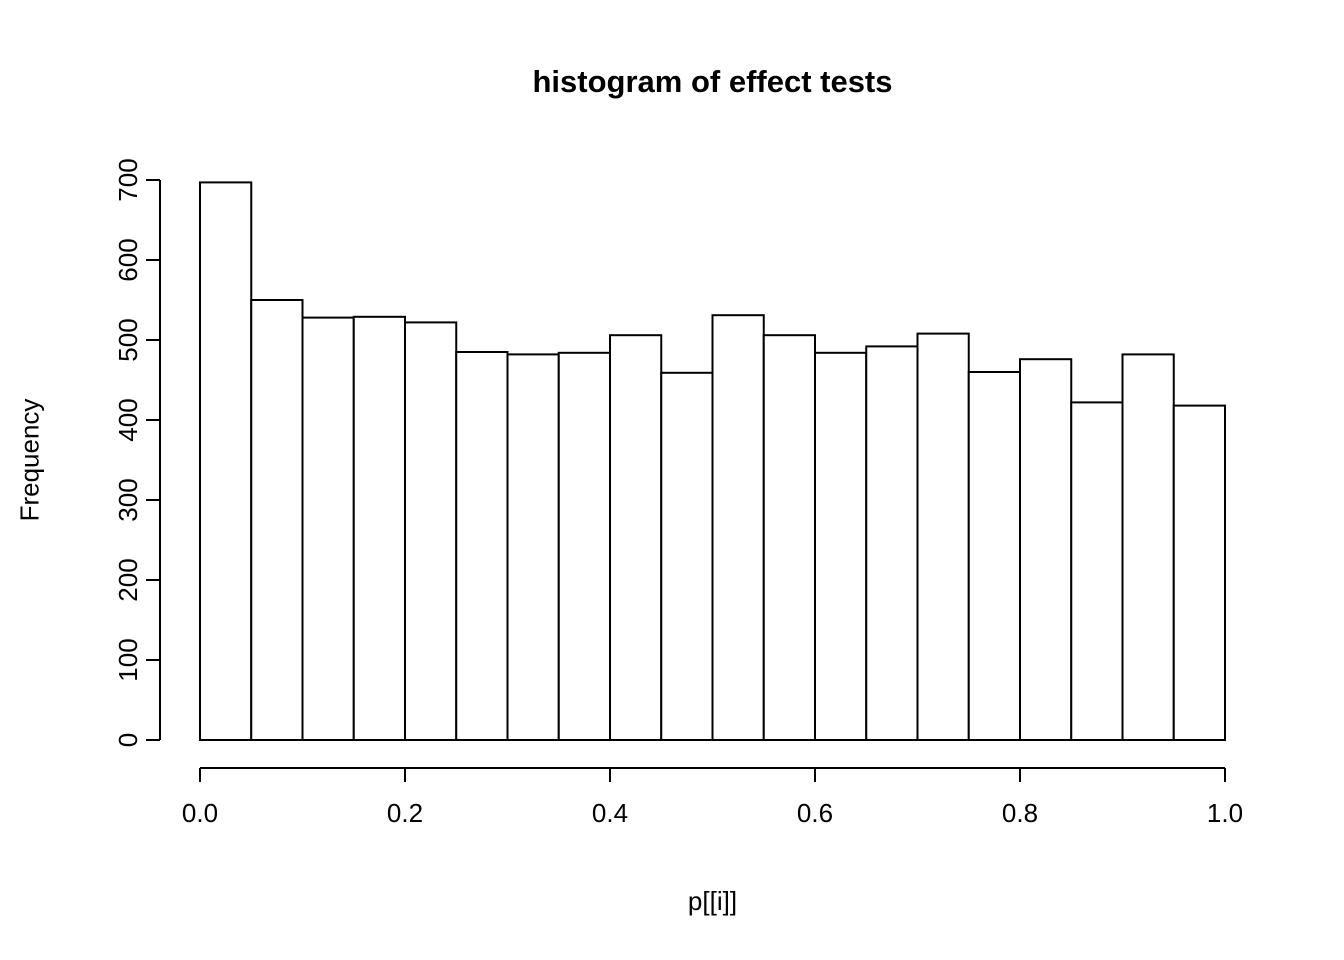 This screenshot has width=1344, height=960. Describe the element at coordinates (128, 259) in the screenshot. I see `y-tick-label: 600` at that location.